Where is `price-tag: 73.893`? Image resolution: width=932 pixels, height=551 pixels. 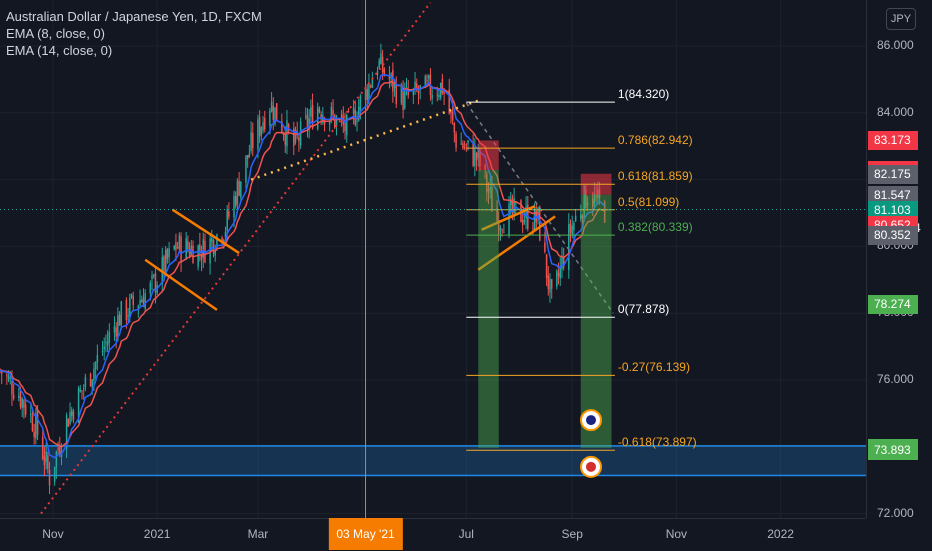
price-tag: 73.893 is located at coordinates (893, 451).